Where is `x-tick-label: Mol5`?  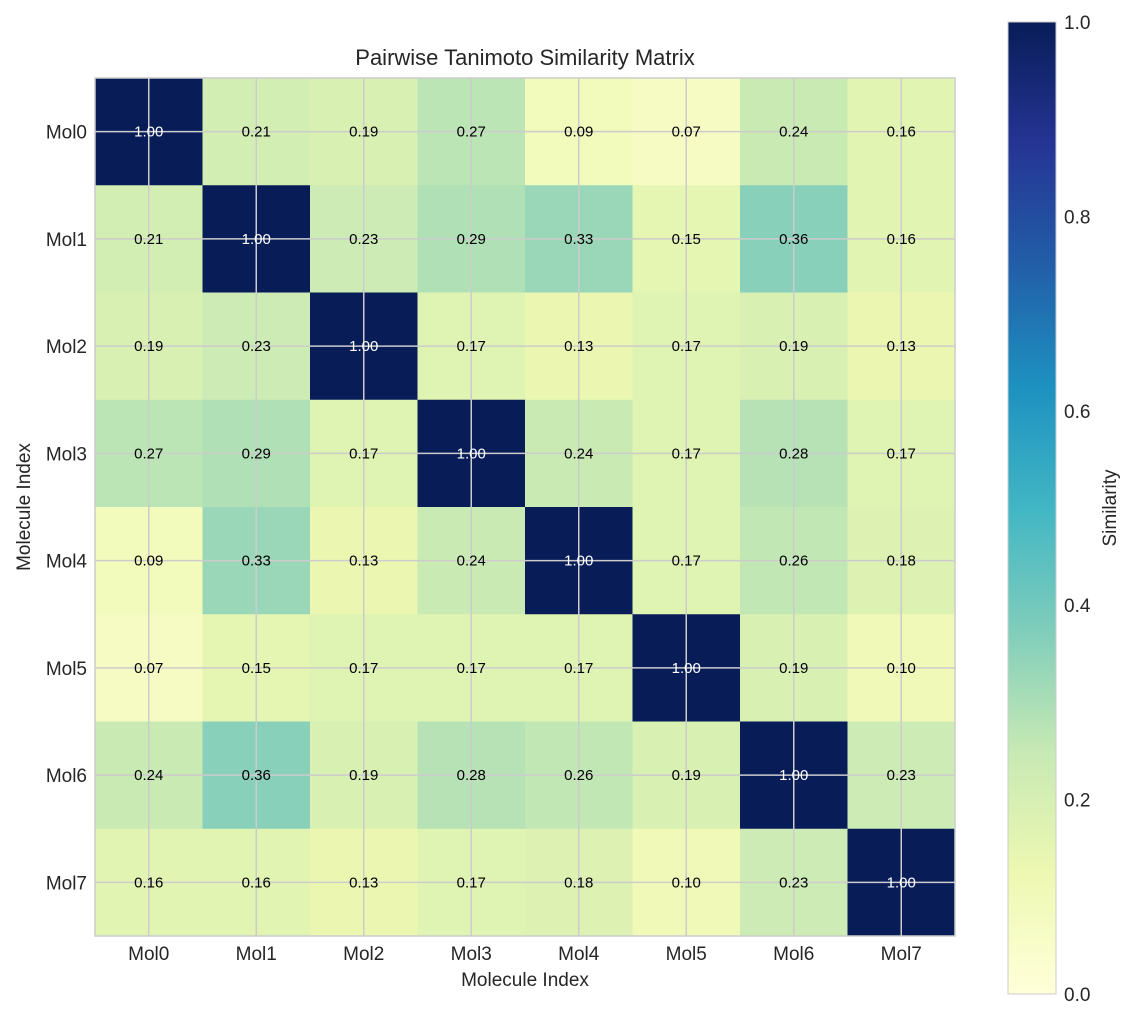
x-tick-label: Mol5 is located at coordinates (686, 954).